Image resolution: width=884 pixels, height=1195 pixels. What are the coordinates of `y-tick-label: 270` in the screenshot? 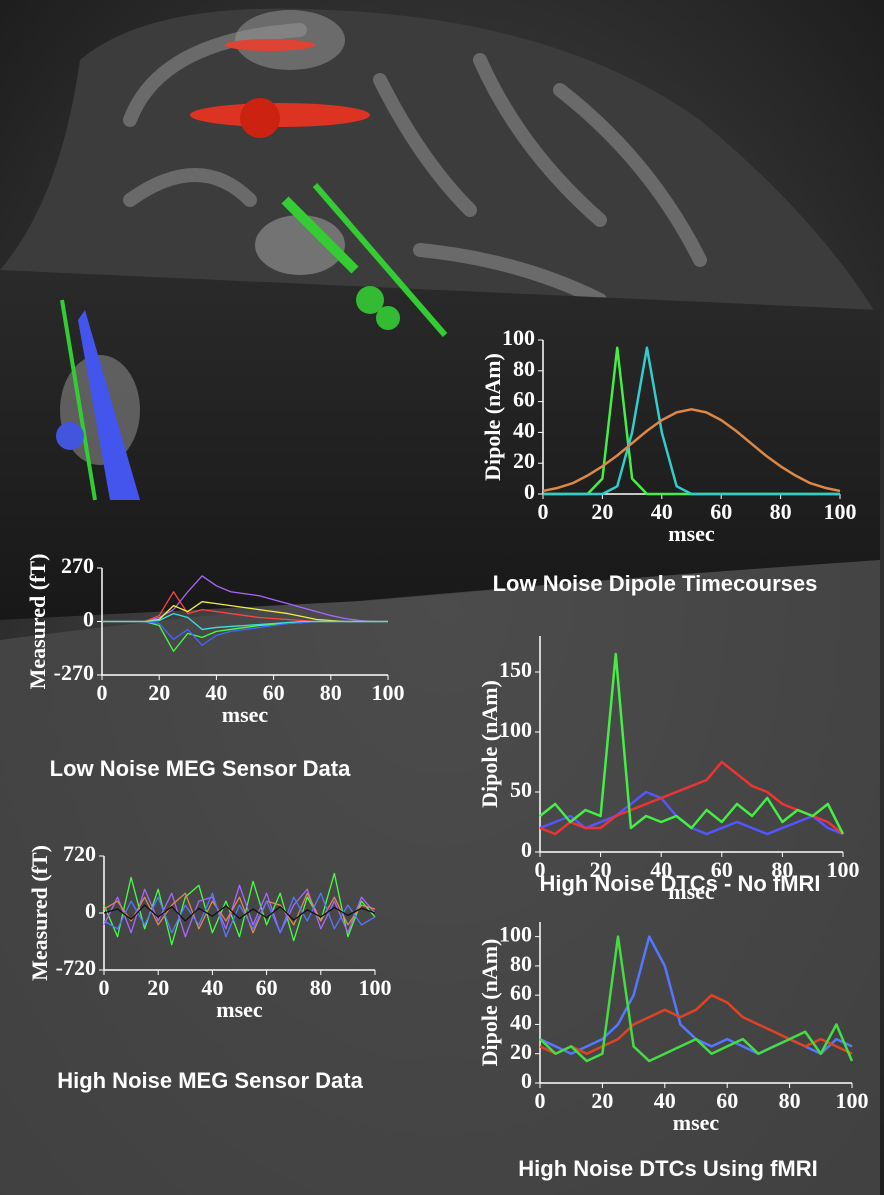 It's located at (77, 565).